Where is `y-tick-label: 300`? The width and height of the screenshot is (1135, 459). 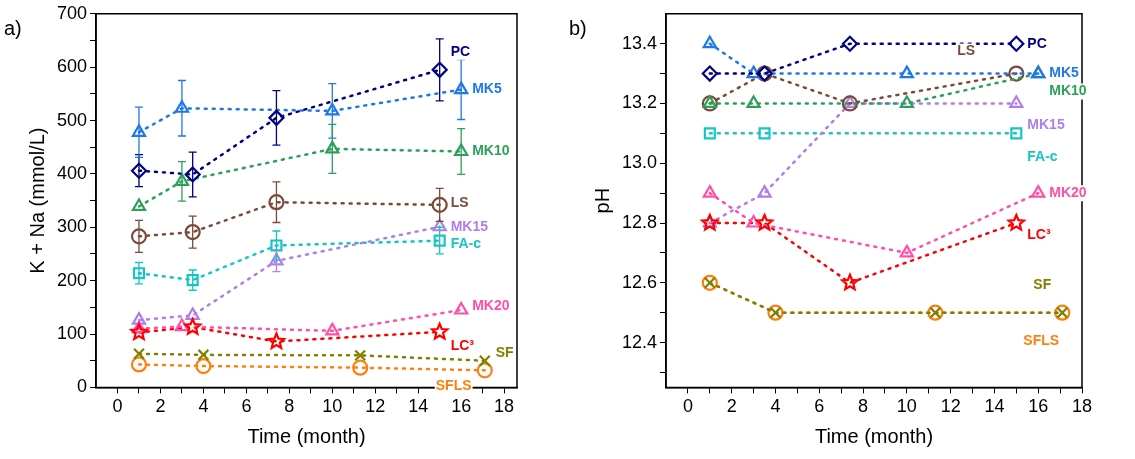
y-tick-label: 300 is located at coordinates (72, 226).